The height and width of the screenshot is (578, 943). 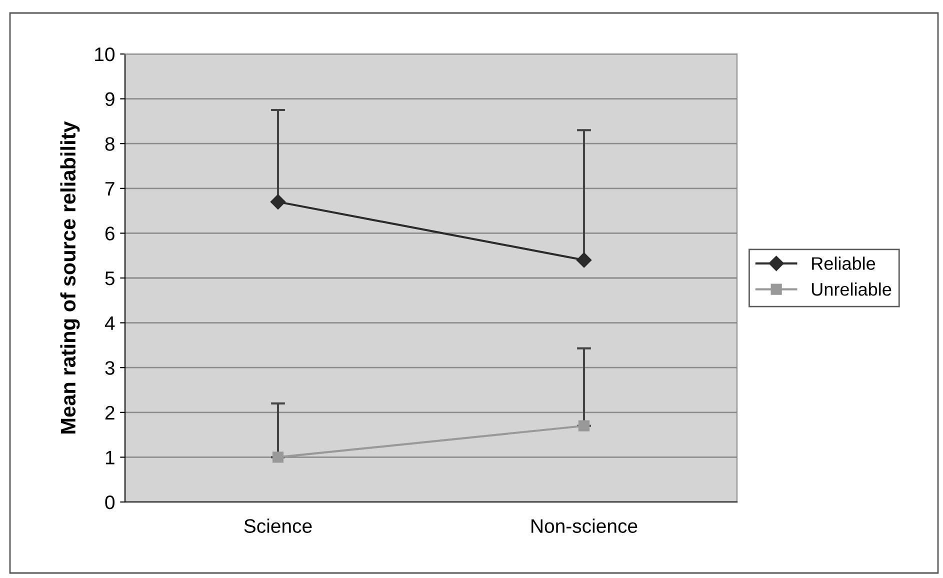 I want to click on y-tick-label: 4, so click(x=109, y=323).